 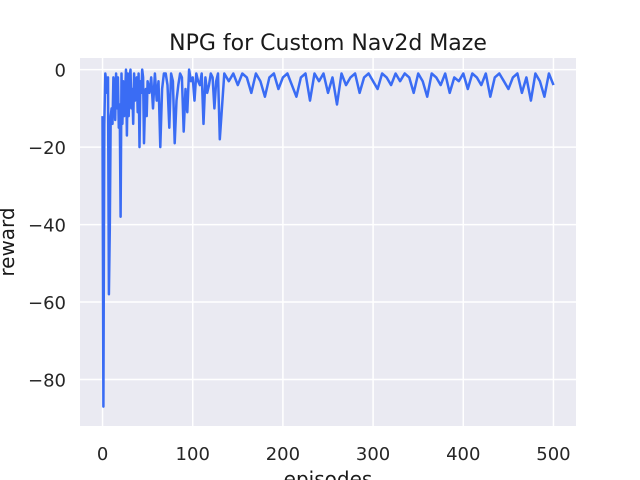 What do you see at coordinates (47, 303) in the screenshot?
I see `y-tick-label: −60` at bounding box center [47, 303].